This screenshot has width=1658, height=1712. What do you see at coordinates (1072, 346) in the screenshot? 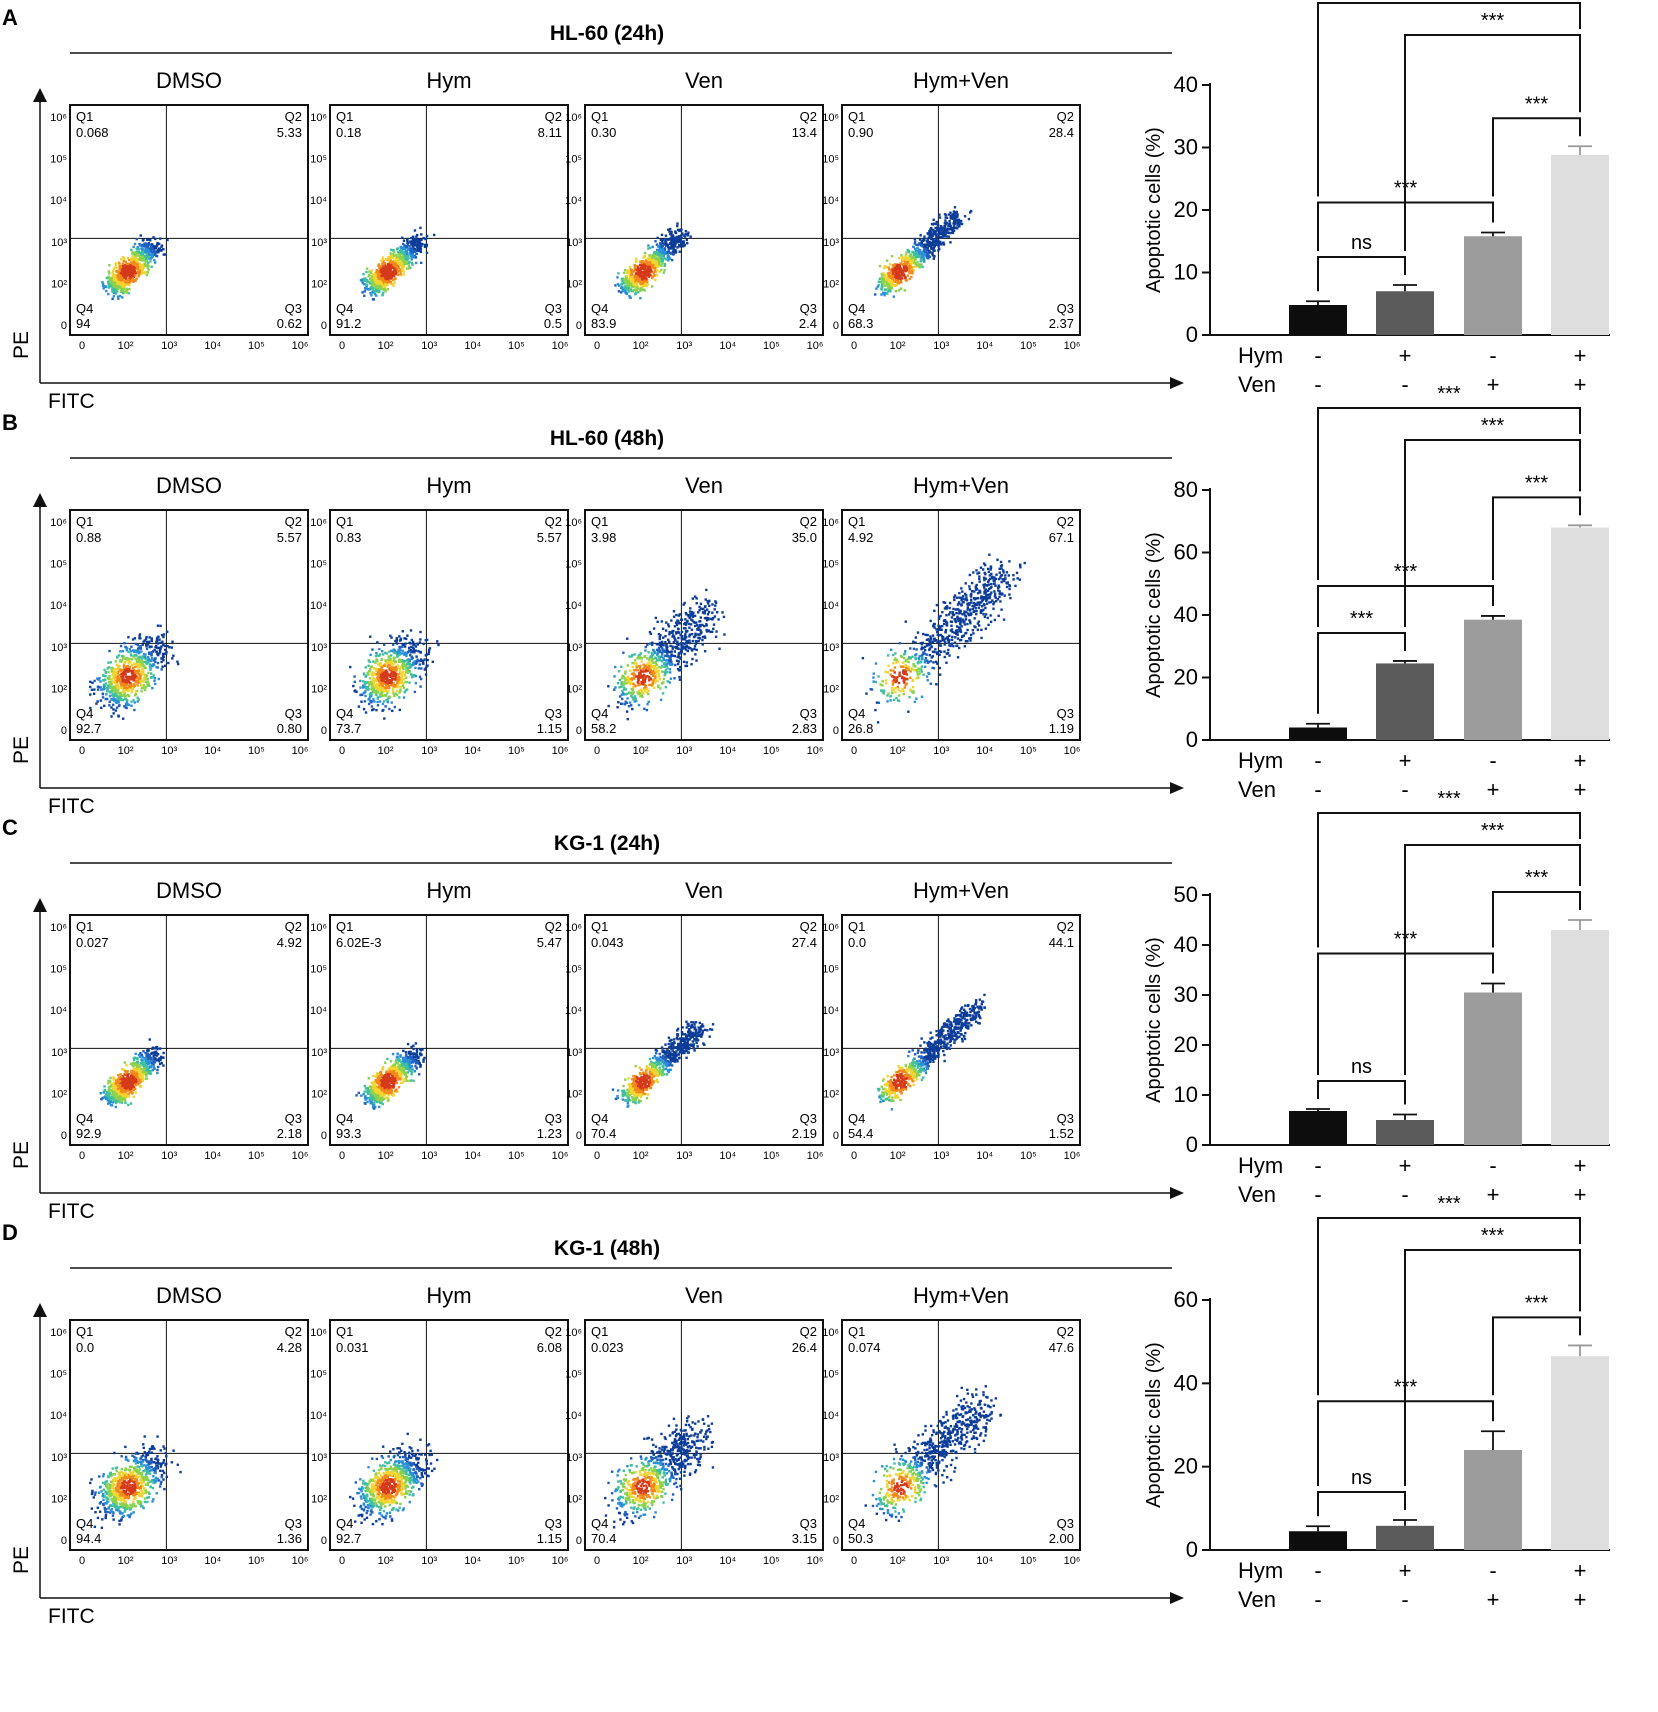
I see `x-tick-label: 10⁶` at bounding box center [1072, 346].